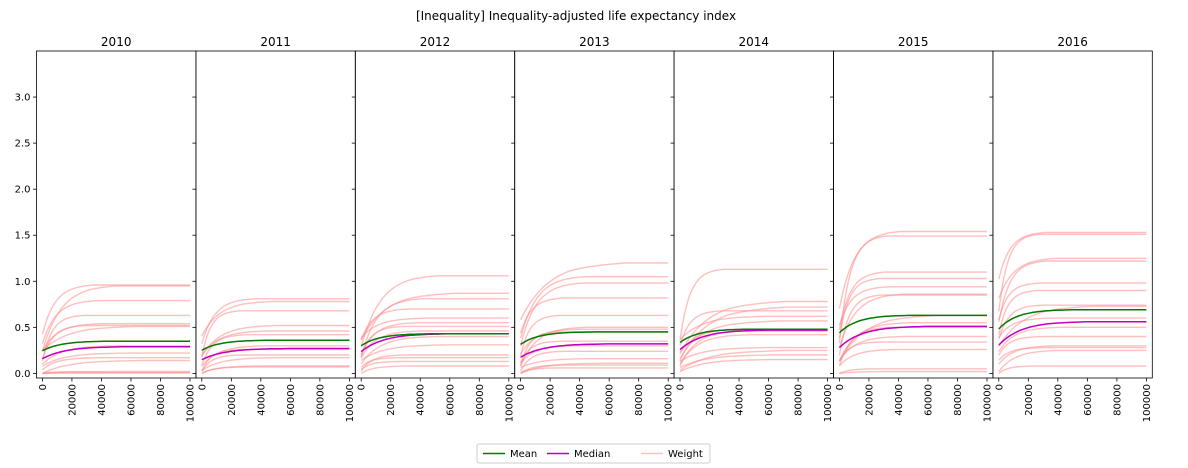  Describe the element at coordinates (116, 42) in the screenshot. I see `panel-title: 2010` at that location.